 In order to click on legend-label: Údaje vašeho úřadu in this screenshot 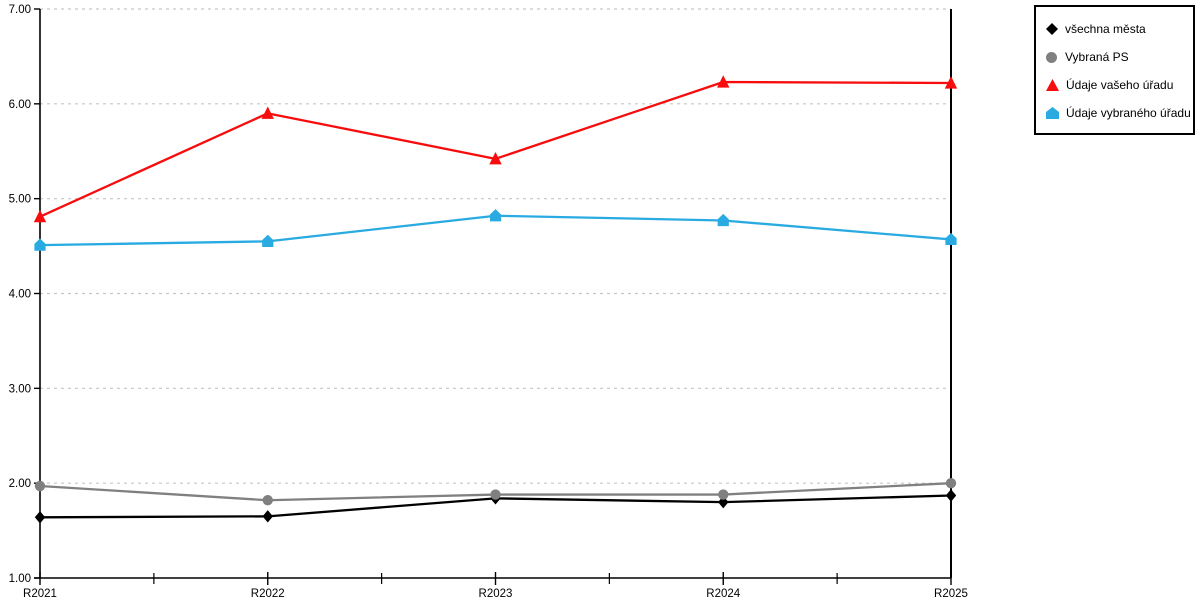, I will do `click(1120, 85)`.